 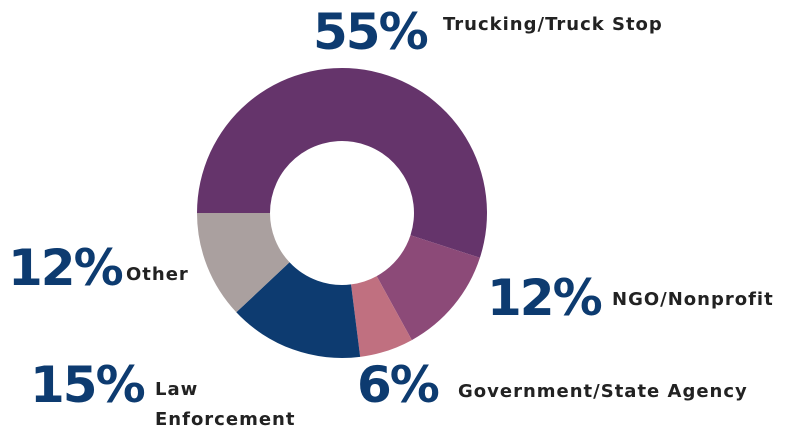 I want to click on value-label: 15%, so click(x=88, y=385).